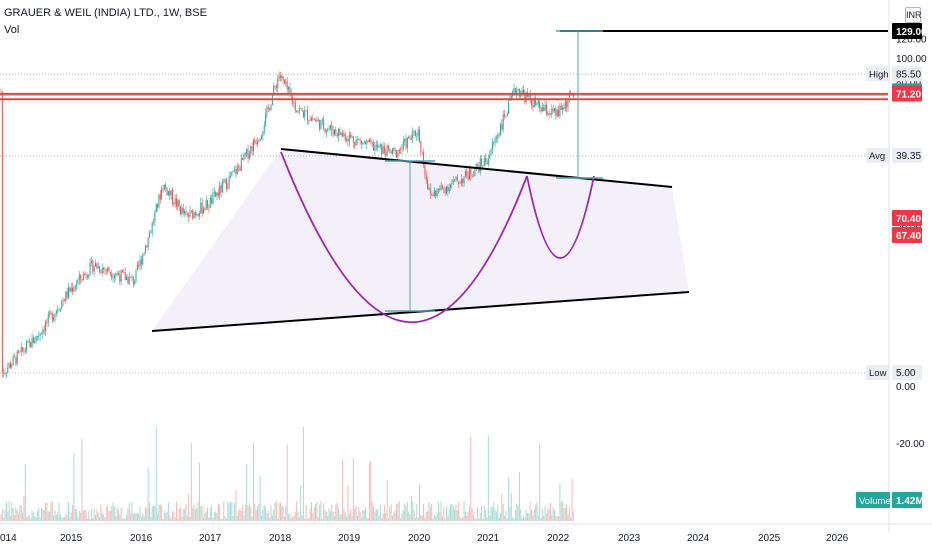 The image size is (932, 550). What do you see at coordinates (913, 15) in the screenshot?
I see `currency-badge: INR` at bounding box center [913, 15].